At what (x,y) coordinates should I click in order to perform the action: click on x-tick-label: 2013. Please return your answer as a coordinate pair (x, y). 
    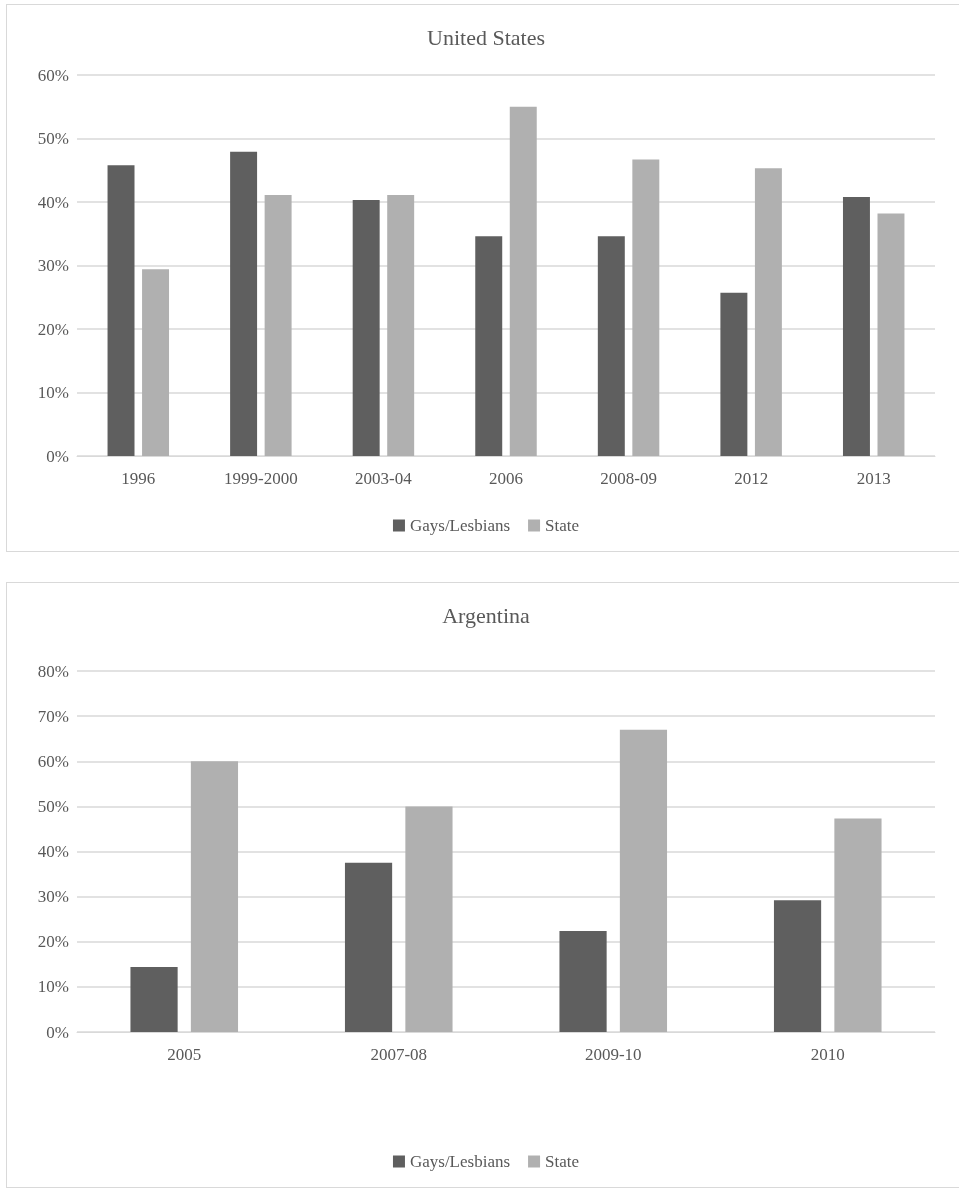
    Looking at the image, I should click on (873, 478).